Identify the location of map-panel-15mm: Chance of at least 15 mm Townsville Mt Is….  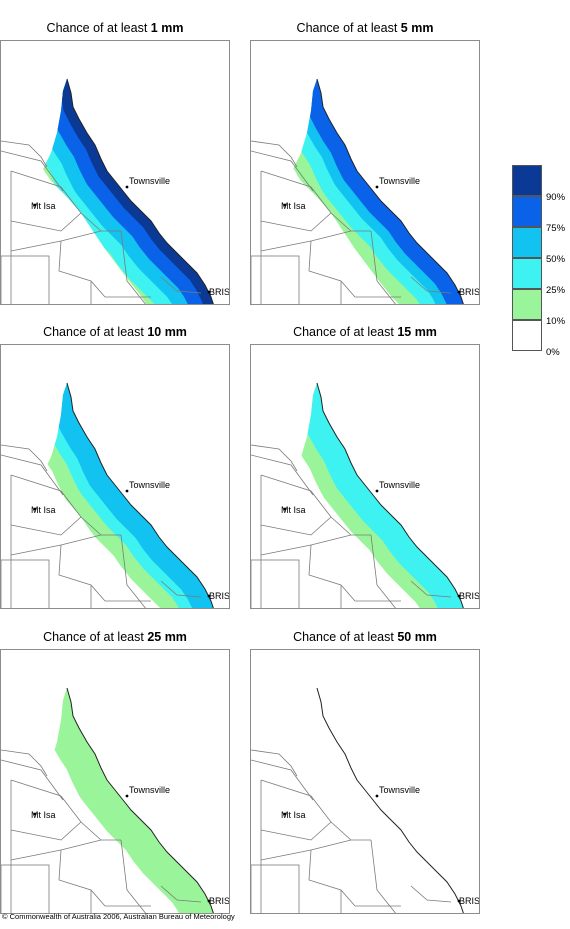
(365, 474).